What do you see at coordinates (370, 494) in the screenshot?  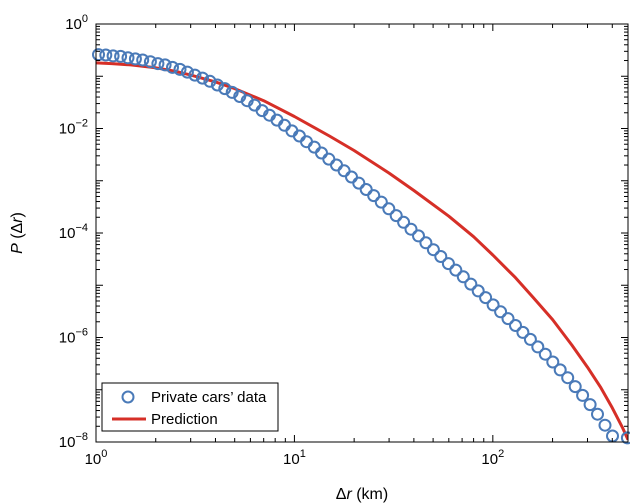 I see `x-axis-label-unit: (km)` at bounding box center [370, 494].